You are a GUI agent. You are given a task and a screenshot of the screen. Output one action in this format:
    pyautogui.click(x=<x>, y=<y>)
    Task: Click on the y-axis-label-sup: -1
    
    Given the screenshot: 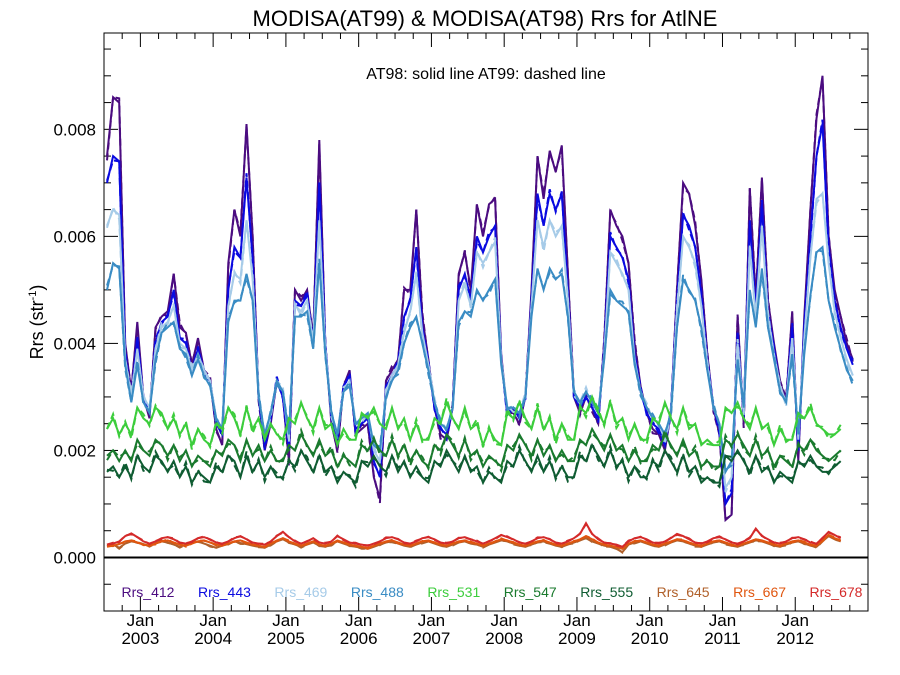 What is the action you would take?
    pyautogui.click(x=33, y=296)
    